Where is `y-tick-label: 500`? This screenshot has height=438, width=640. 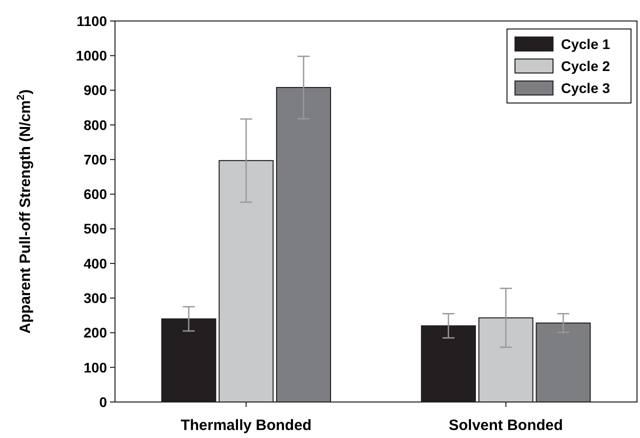
y-tick-label: 500 is located at coordinates (96, 228).